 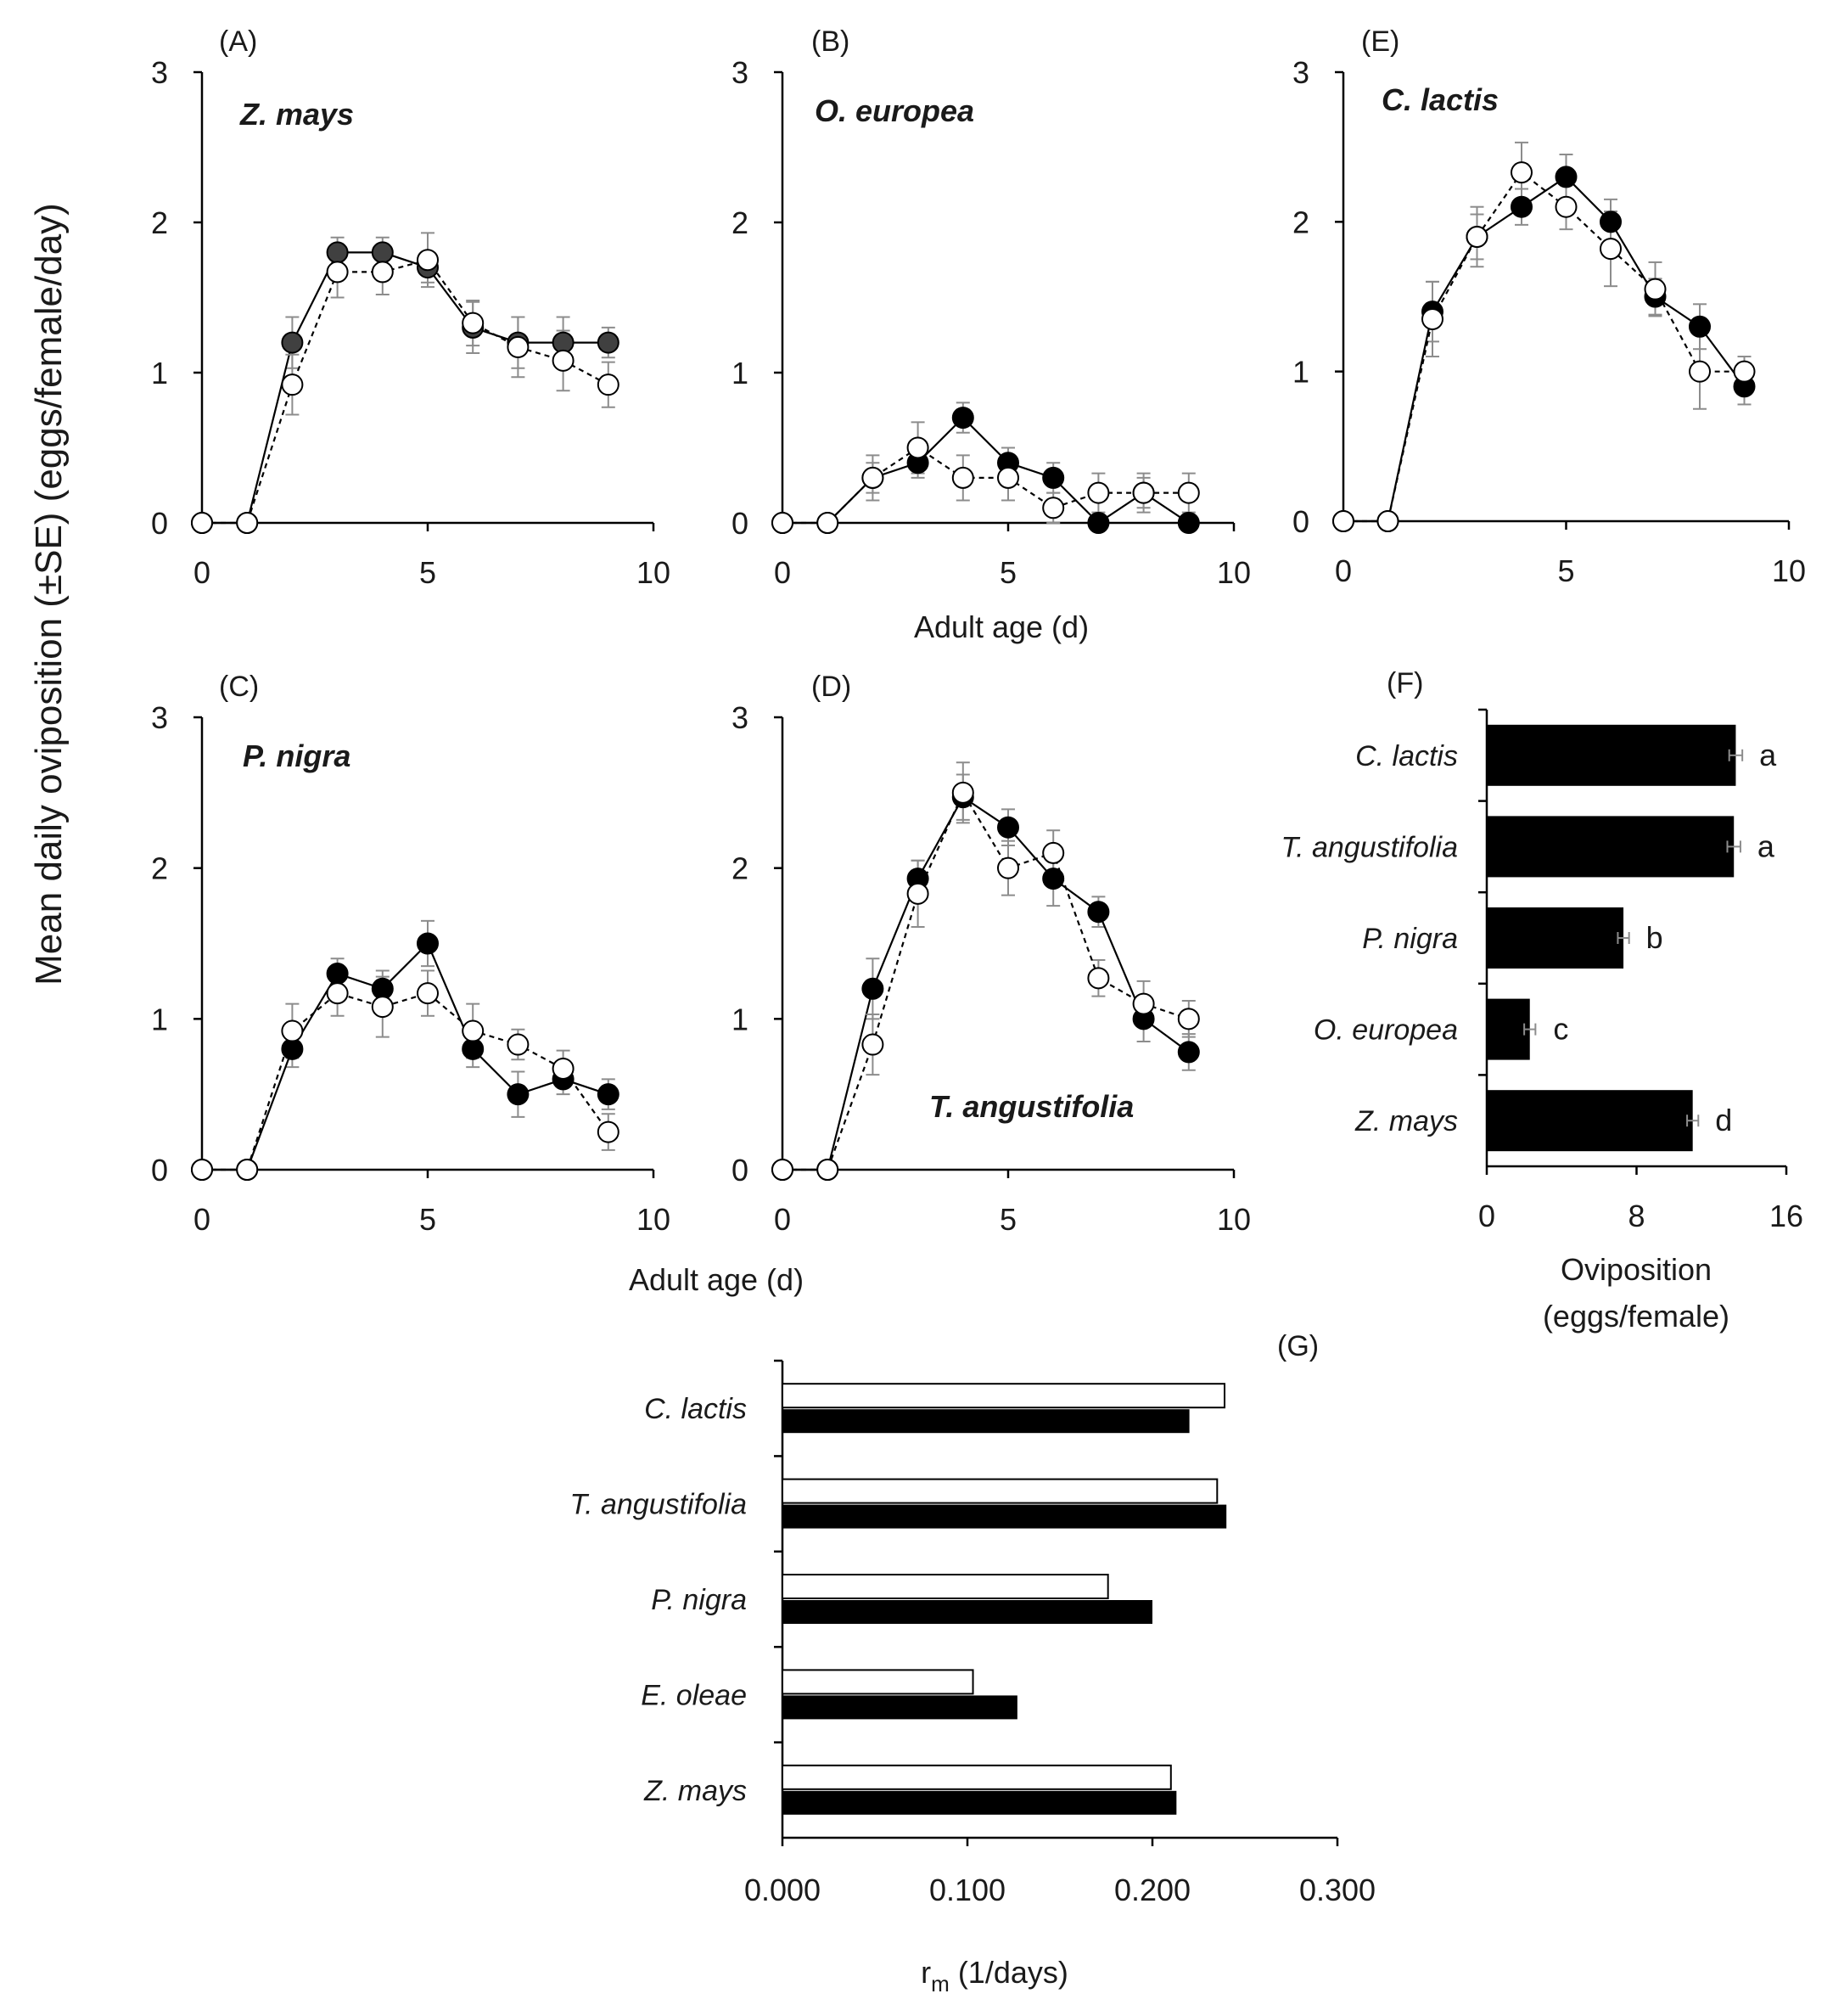 I want to click on x-axis-title: rm (1/days), so click(x=994, y=1975).